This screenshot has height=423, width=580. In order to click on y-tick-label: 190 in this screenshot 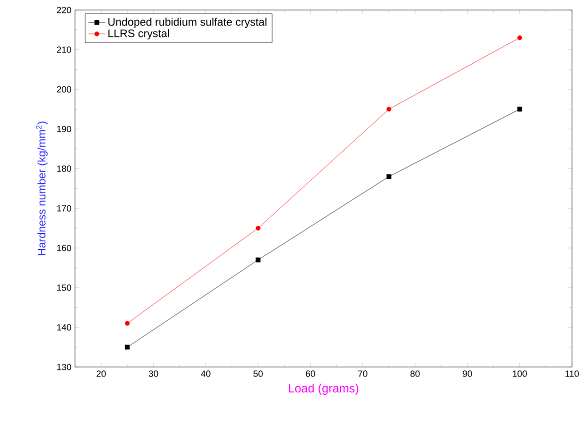, I will do `click(64, 129)`.